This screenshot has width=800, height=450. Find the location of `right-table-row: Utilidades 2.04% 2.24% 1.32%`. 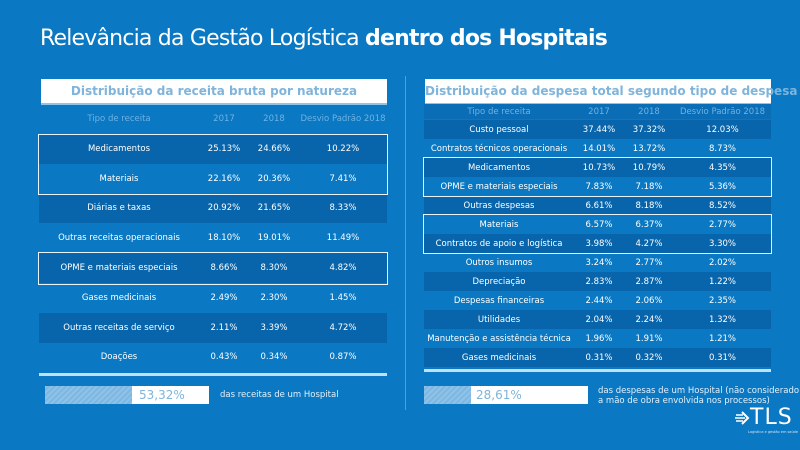

right-table-row: Utilidades 2.04% 2.24% 1.32% is located at coordinates (597, 319).